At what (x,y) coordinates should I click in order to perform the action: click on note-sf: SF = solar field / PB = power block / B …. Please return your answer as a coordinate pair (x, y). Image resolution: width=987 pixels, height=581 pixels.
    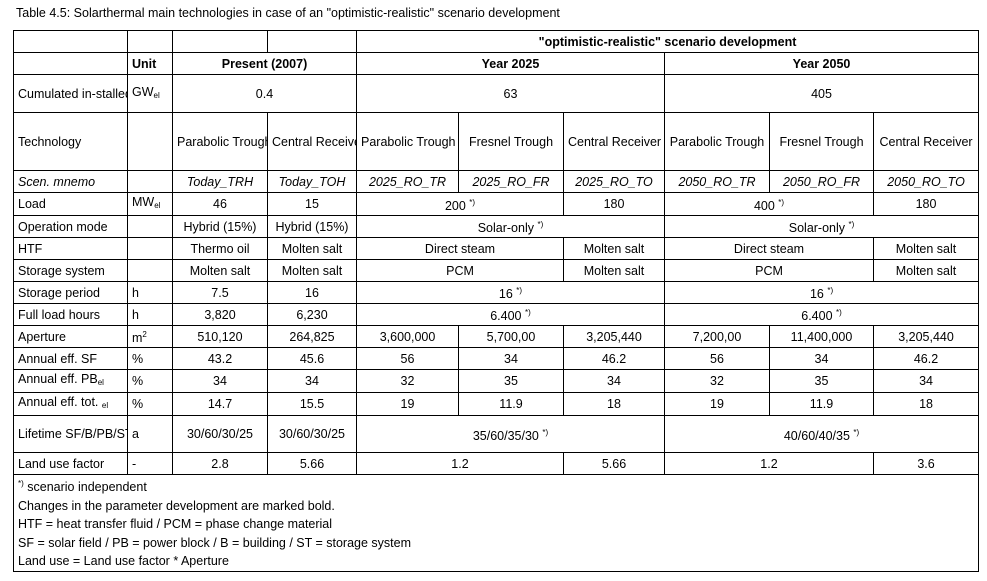
    Looking at the image, I should click on (215, 542).